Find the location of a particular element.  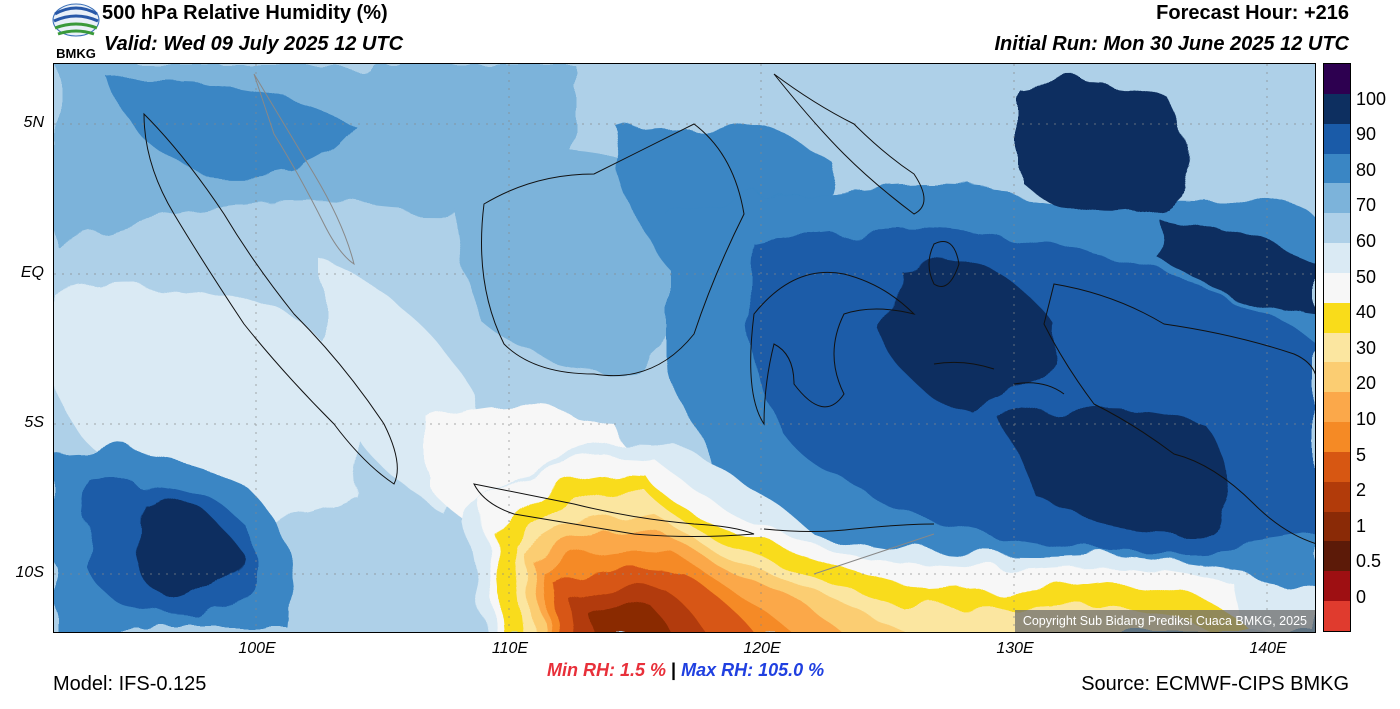

lat-label-eq: EQ is located at coordinates (32, 272).